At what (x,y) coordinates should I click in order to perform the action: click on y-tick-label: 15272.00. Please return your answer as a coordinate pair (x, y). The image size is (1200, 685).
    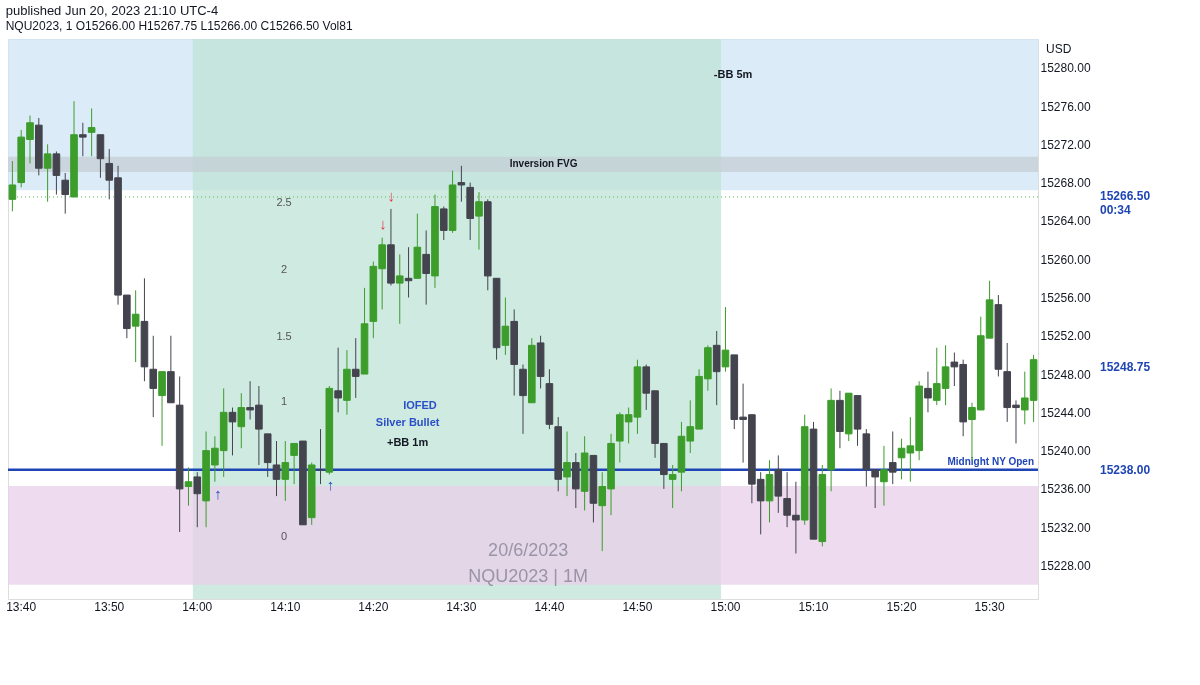
    Looking at the image, I should click on (1065, 144).